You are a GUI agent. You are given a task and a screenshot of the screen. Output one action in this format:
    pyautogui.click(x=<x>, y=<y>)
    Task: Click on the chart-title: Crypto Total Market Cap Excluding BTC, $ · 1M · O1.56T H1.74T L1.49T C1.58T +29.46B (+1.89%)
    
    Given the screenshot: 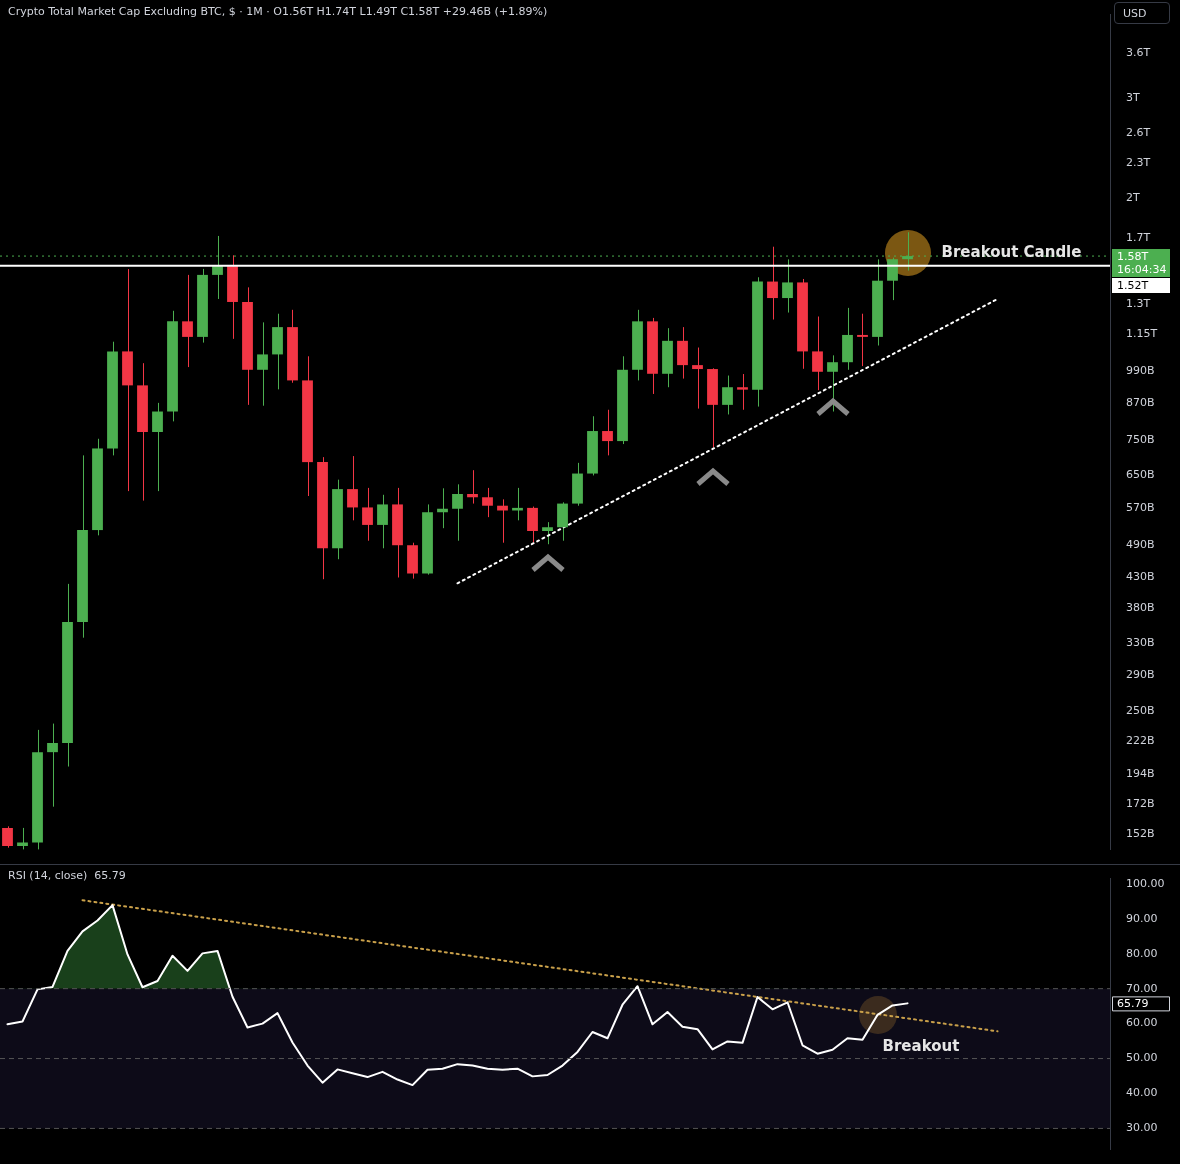 What is the action you would take?
    pyautogui.click(x=278, y=11)
    